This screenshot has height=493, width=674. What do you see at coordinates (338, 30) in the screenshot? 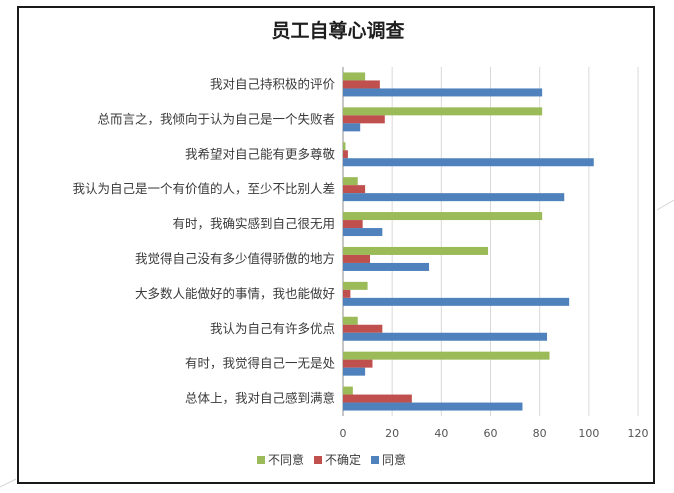
I see `chart-title: 员工自尊心调查` at bounding box center [338, 30].